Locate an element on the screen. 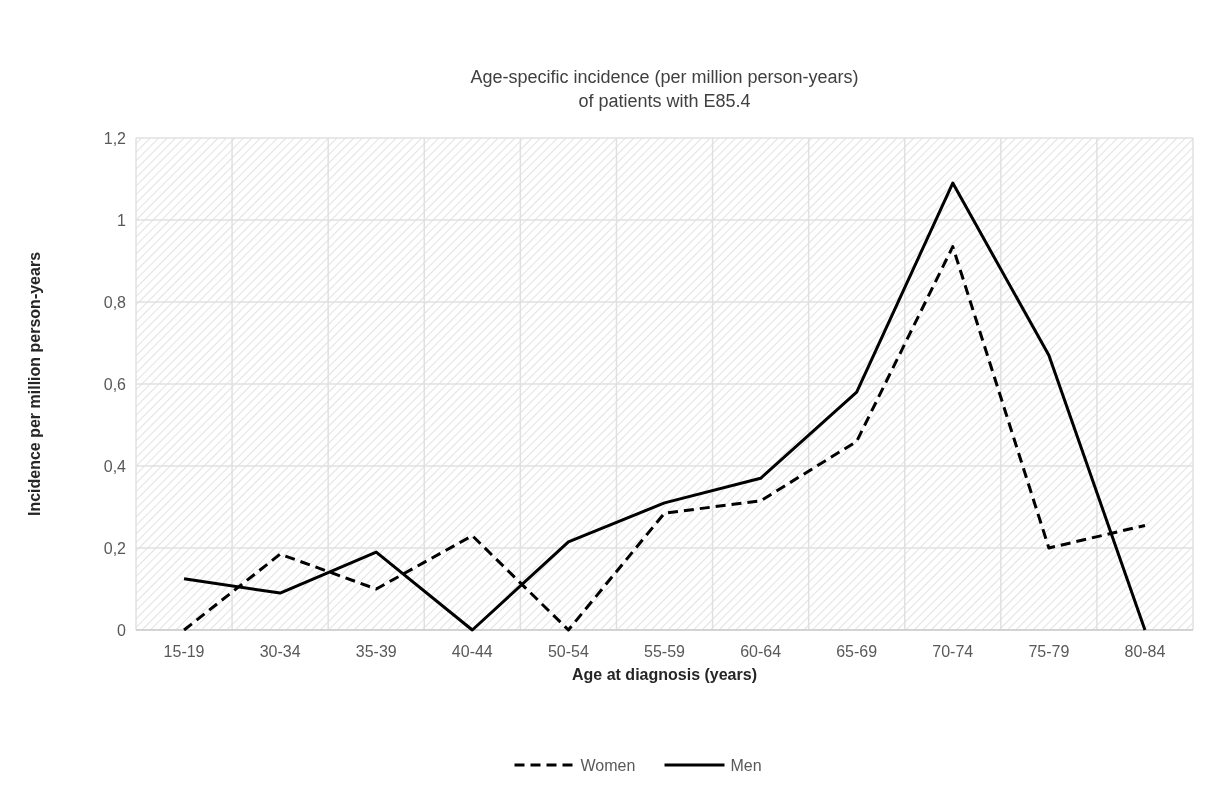 Image resolution: width=1208 pixels, height=791 pixels. x-tick-label: 30-34 is located at coordinates (280, 651).